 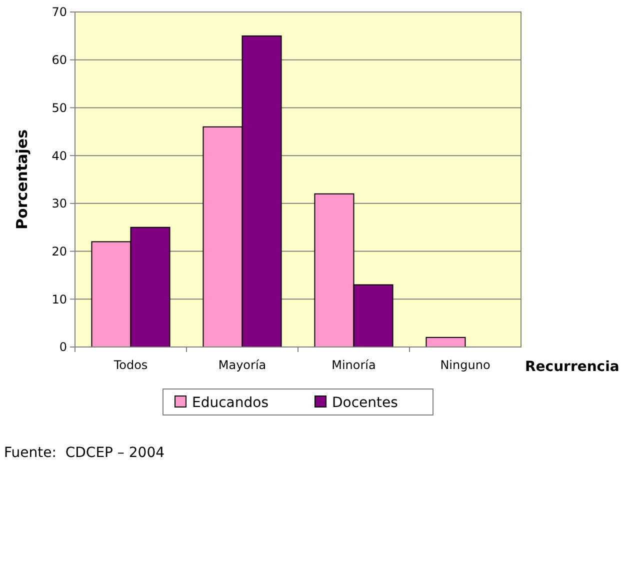 What do you see at coordinates (59, 299) in the screenshot?
I see `y-tick-label: 10` at bounding box center [59, 299].